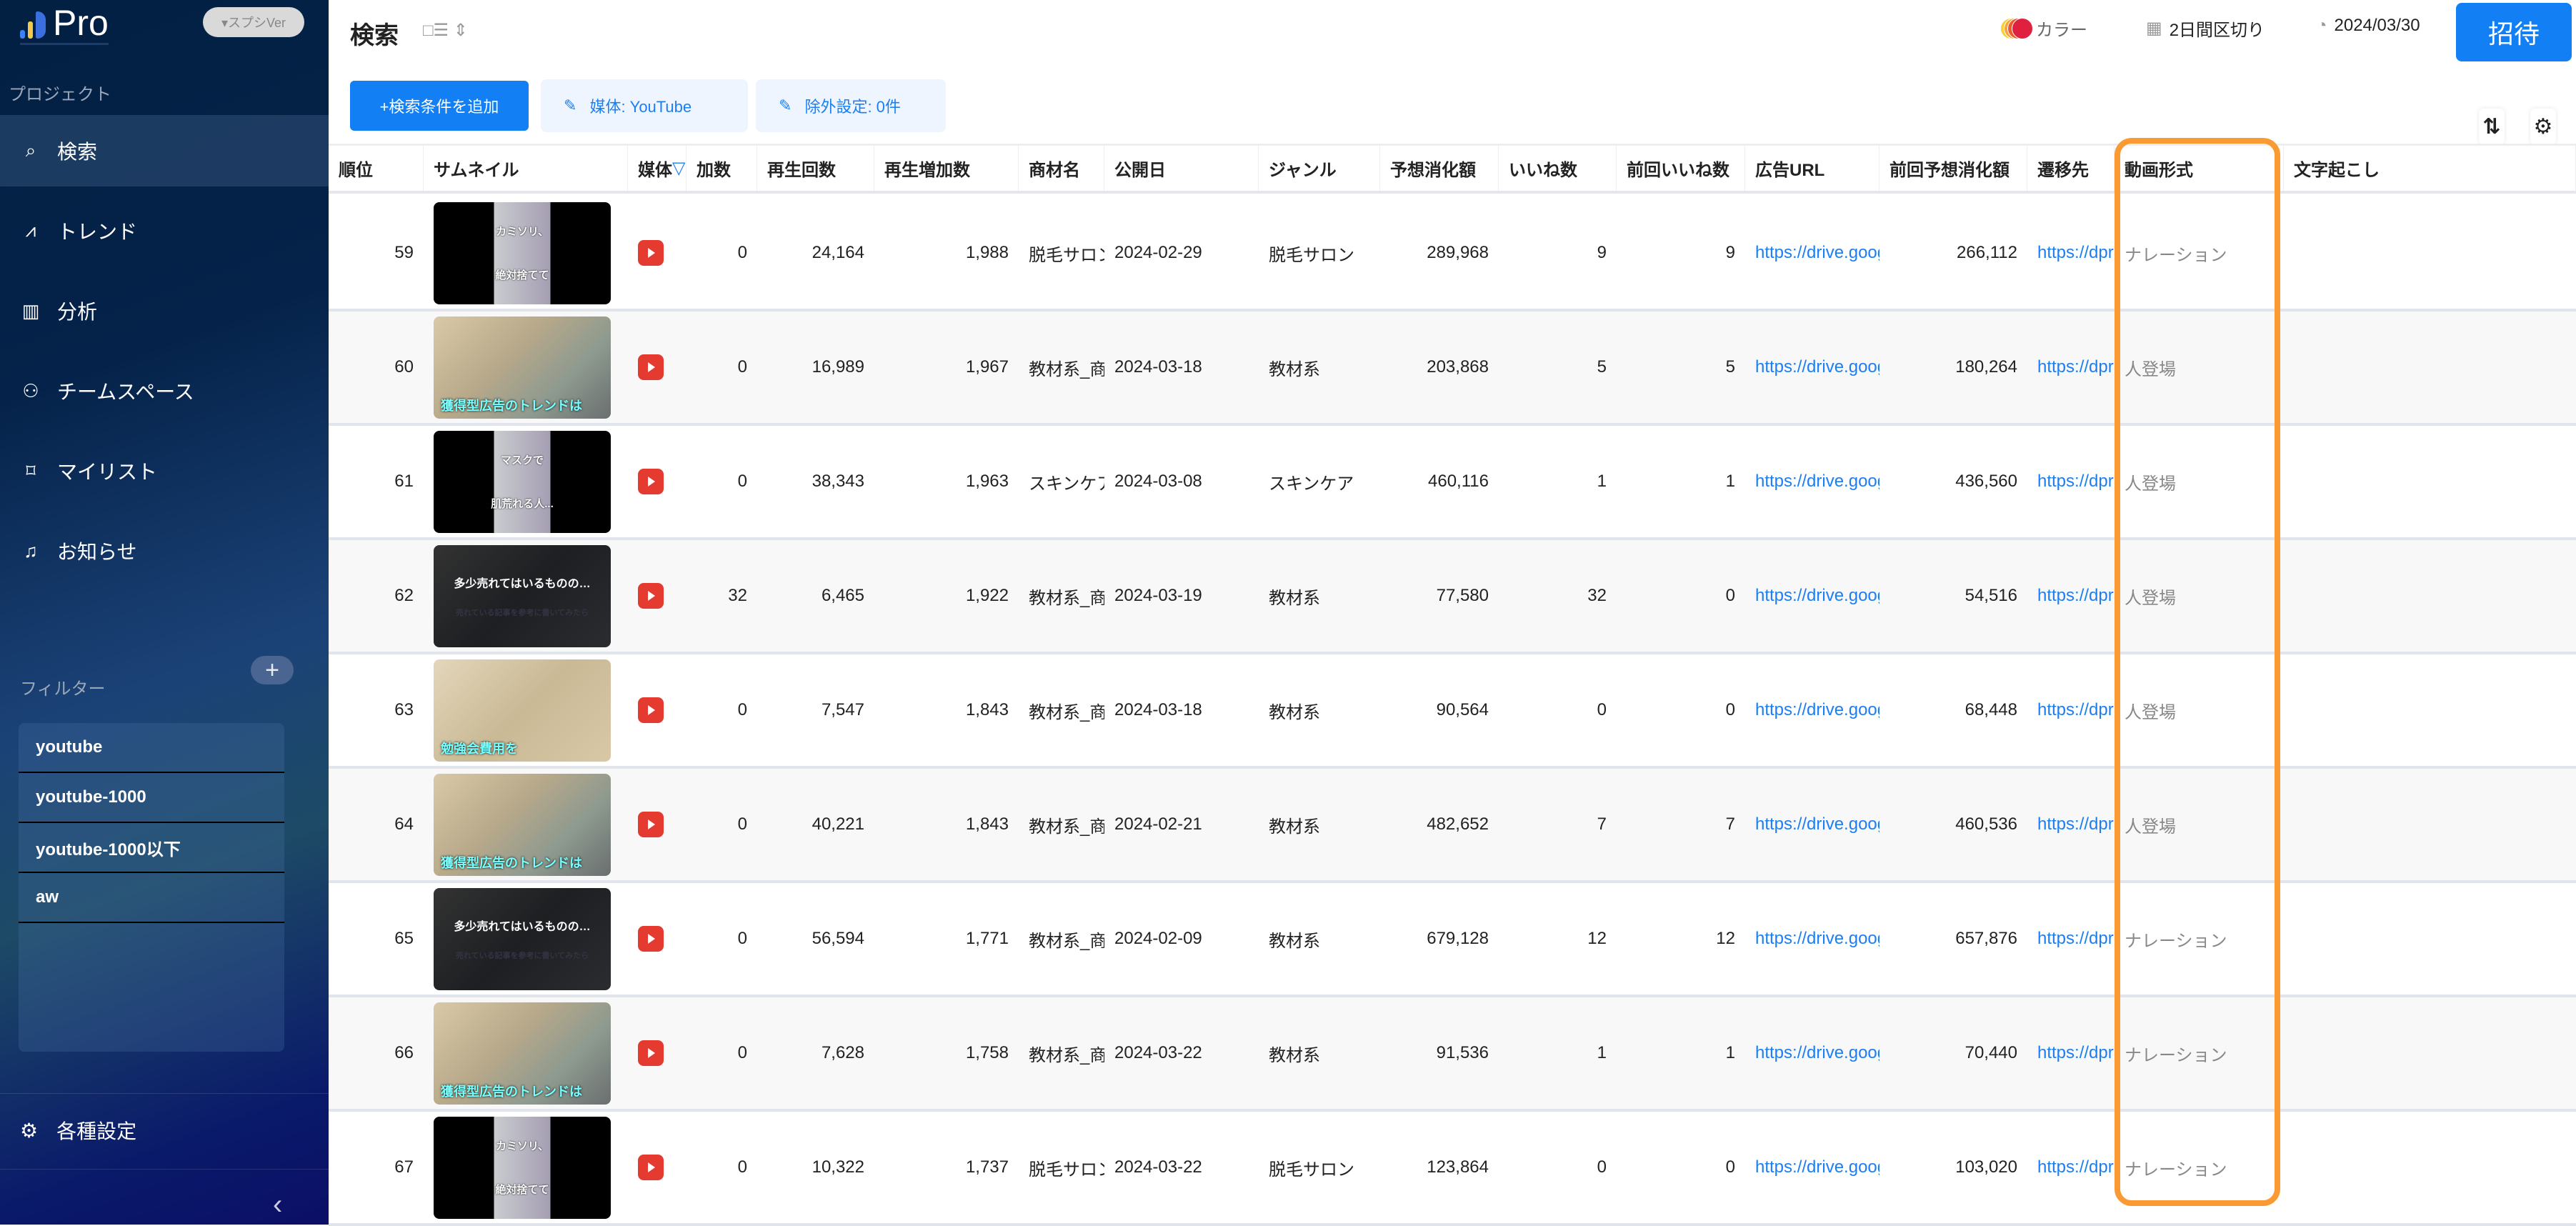 This screenshot has height=1226, width=2576. I want to click on color-toggle: カラー, so click(2043, 28).